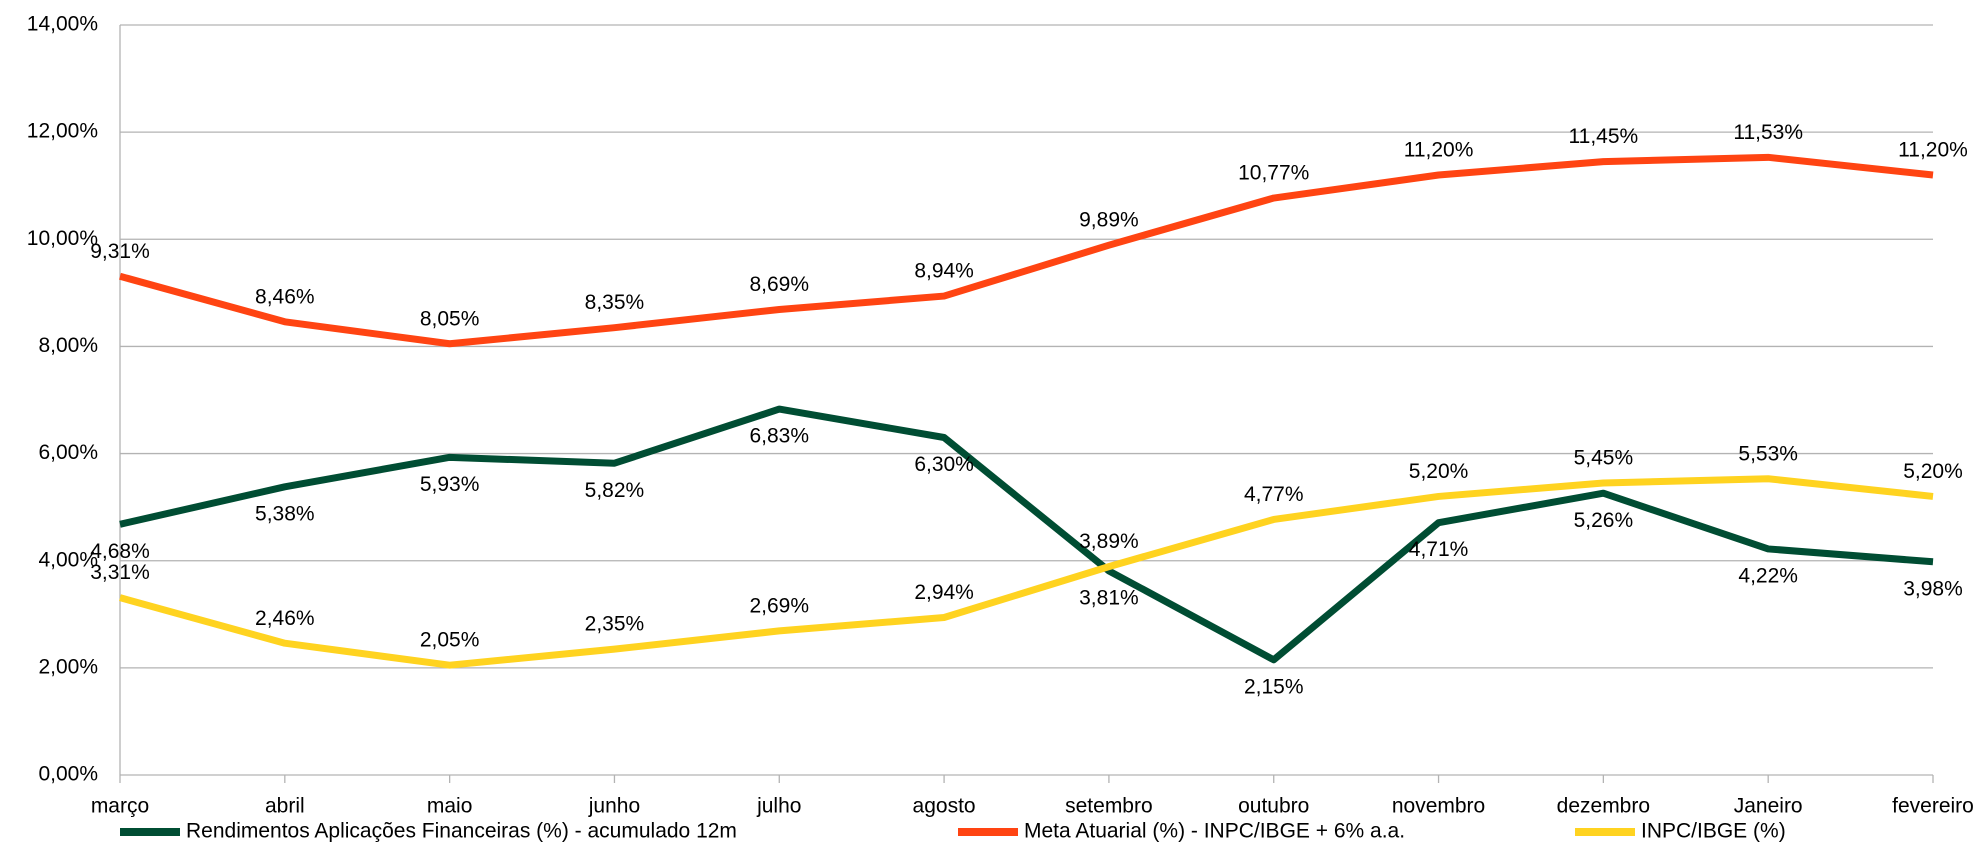 This screenshot has width=1985, height=847. Describe the element at coordinates (1273, 806) in the screenshot. I see `x-tick-label: outubro` at that location.